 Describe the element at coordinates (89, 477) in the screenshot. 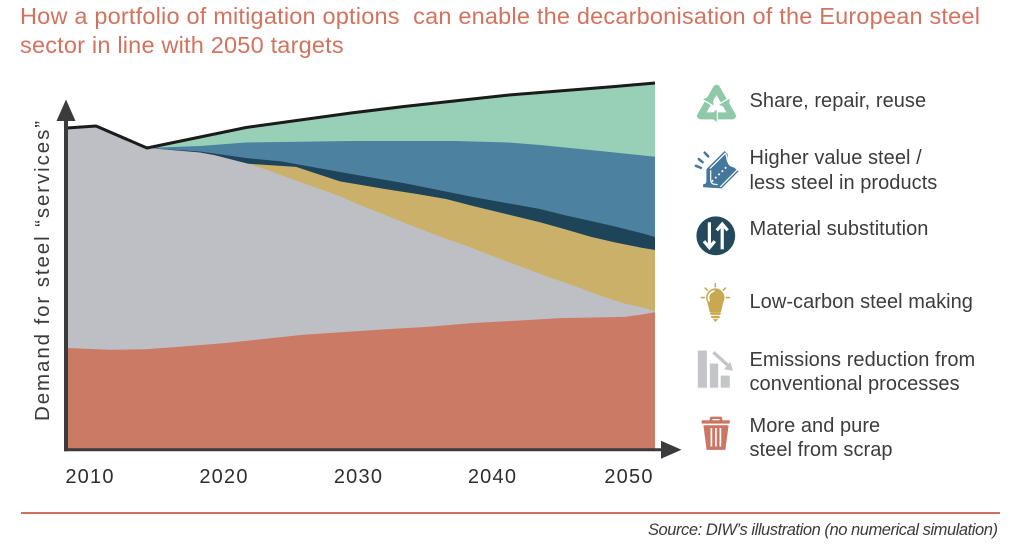

I see `svg-text: 2010` at that location.